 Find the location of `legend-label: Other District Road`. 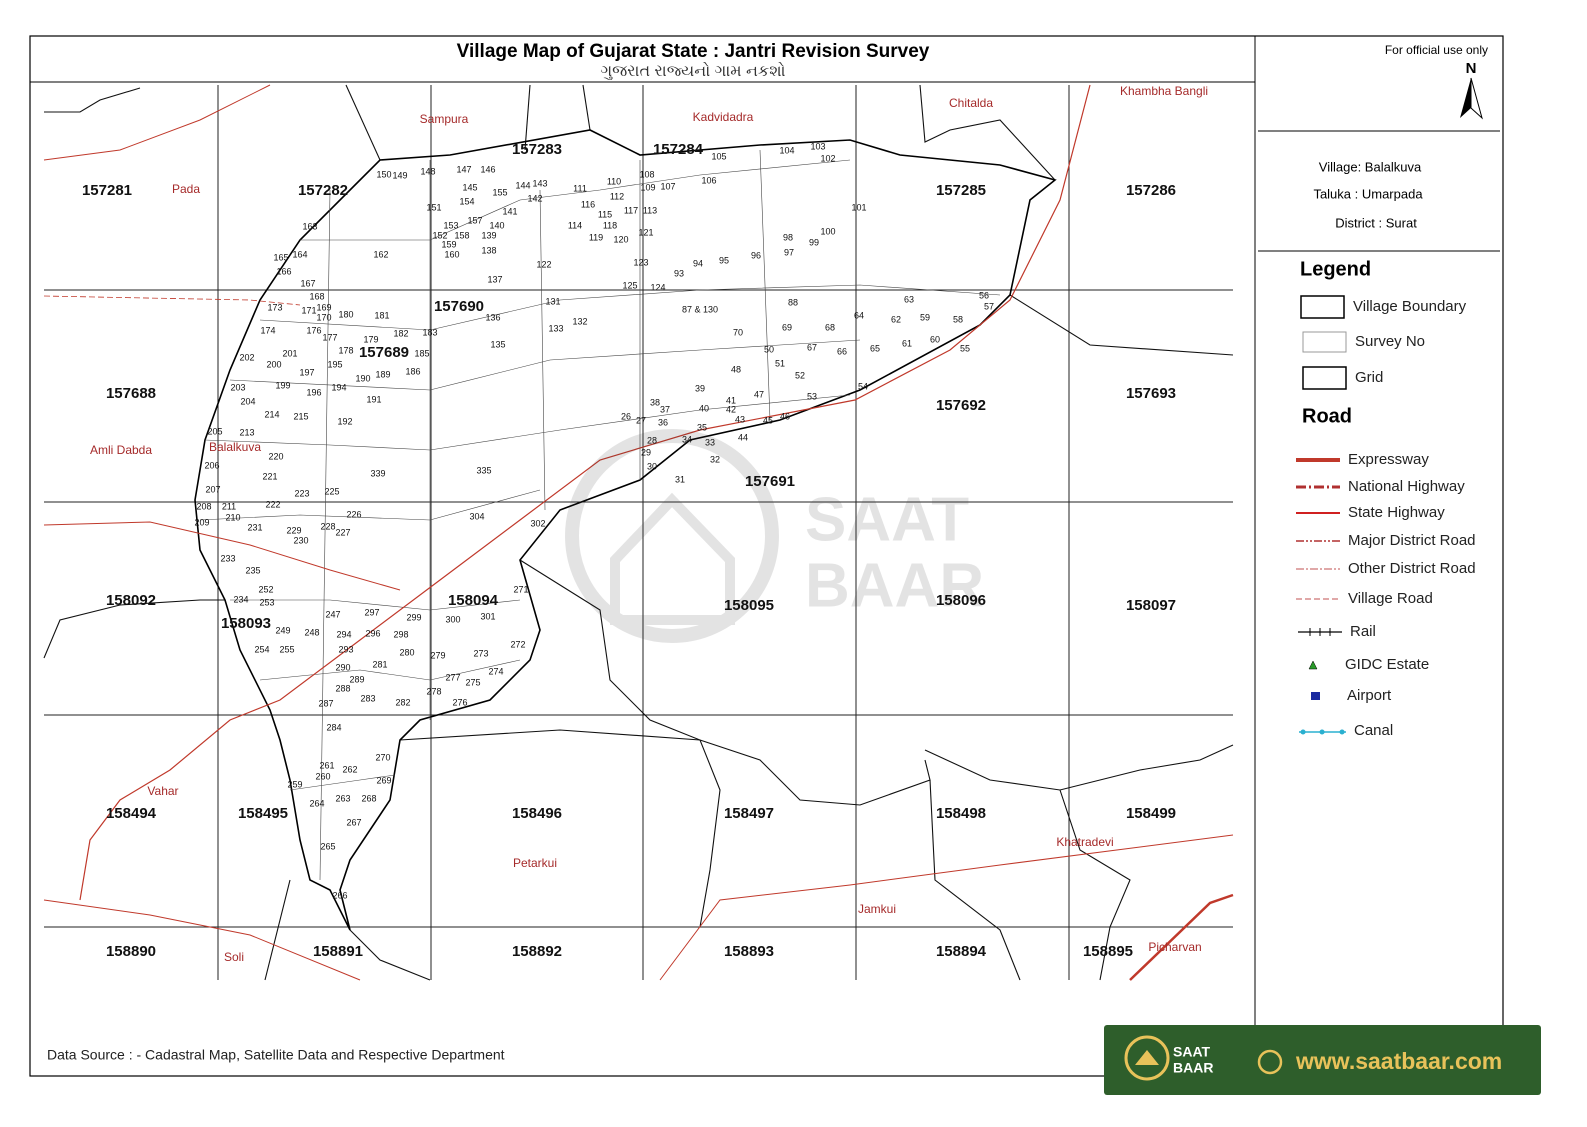

legend-label: Other District Road is located at coordinates (1412, 568).